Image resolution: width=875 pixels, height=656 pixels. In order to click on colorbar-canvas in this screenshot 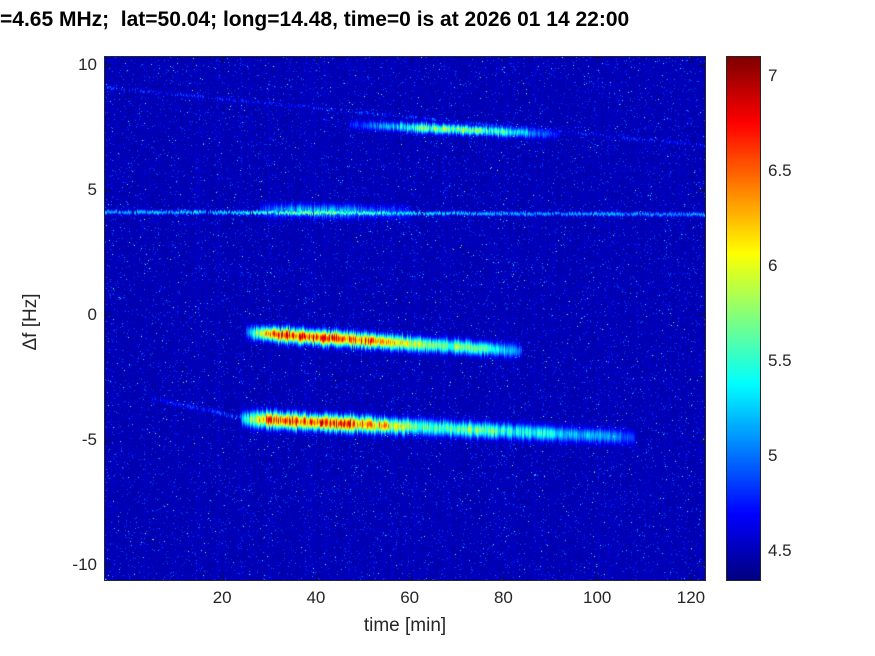, I will do `click(743, 318)`.